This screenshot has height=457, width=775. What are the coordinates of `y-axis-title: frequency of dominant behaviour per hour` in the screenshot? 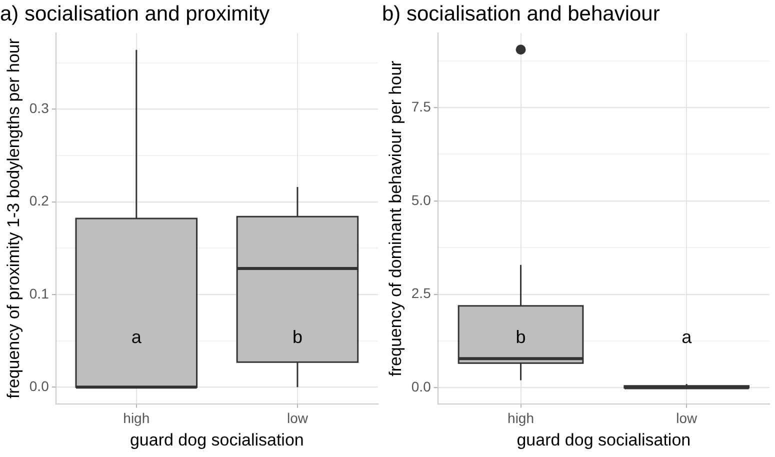 It's located at (395, 218).